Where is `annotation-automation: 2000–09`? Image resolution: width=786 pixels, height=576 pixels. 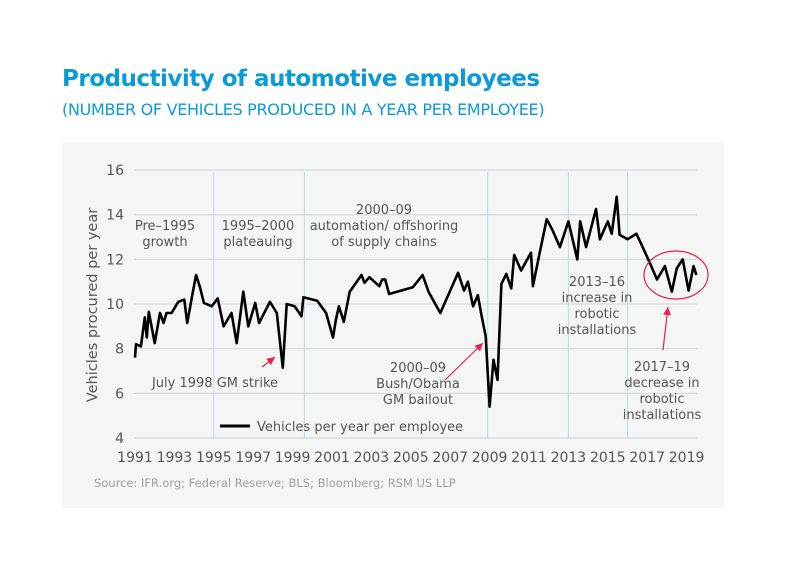
annotation-automation: 2000–09 is located at coordinates (384, 210).